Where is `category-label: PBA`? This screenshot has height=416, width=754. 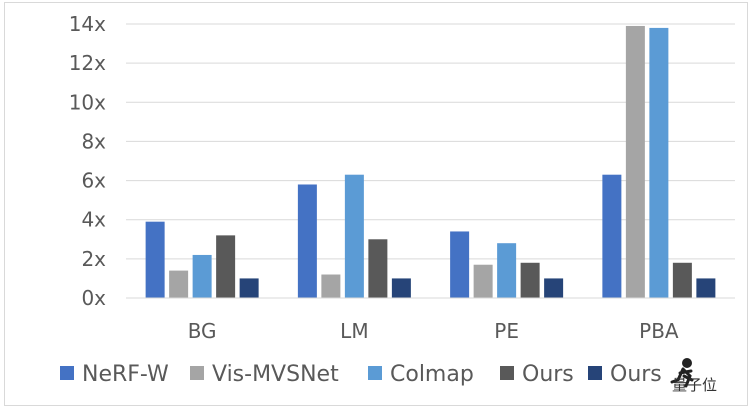
category-label: PBA is located at coordinates (659, 331).